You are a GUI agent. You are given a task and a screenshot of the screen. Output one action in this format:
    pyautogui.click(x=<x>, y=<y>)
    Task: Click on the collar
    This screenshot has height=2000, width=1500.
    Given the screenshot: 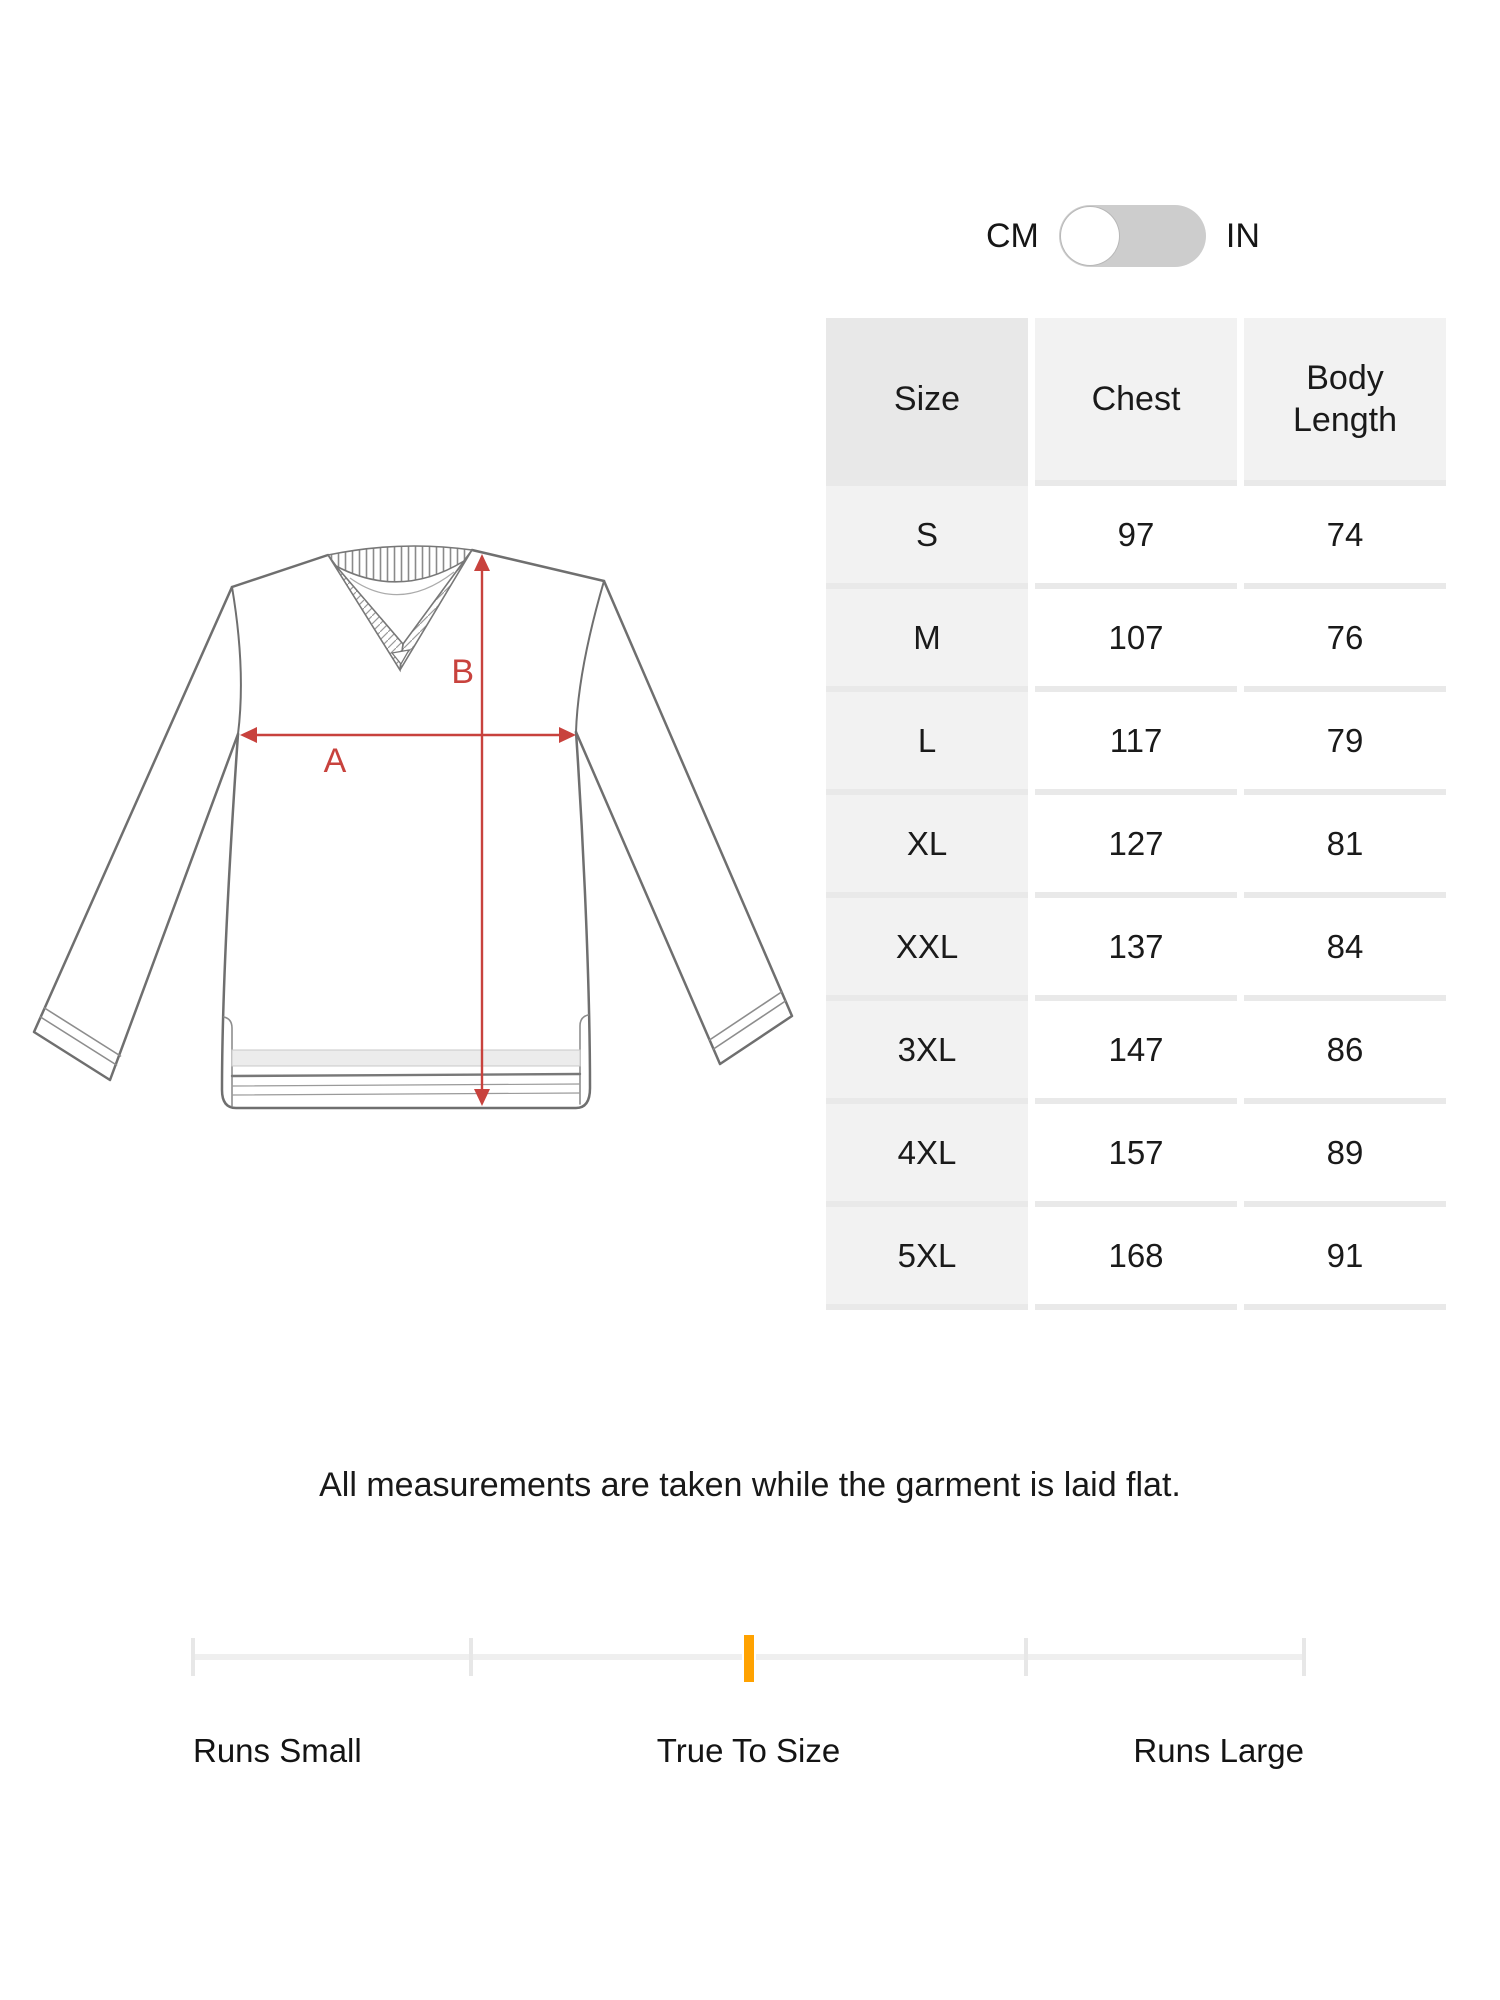 What is the action you would take?
    pyautogui.click(x=400, y=609)
    